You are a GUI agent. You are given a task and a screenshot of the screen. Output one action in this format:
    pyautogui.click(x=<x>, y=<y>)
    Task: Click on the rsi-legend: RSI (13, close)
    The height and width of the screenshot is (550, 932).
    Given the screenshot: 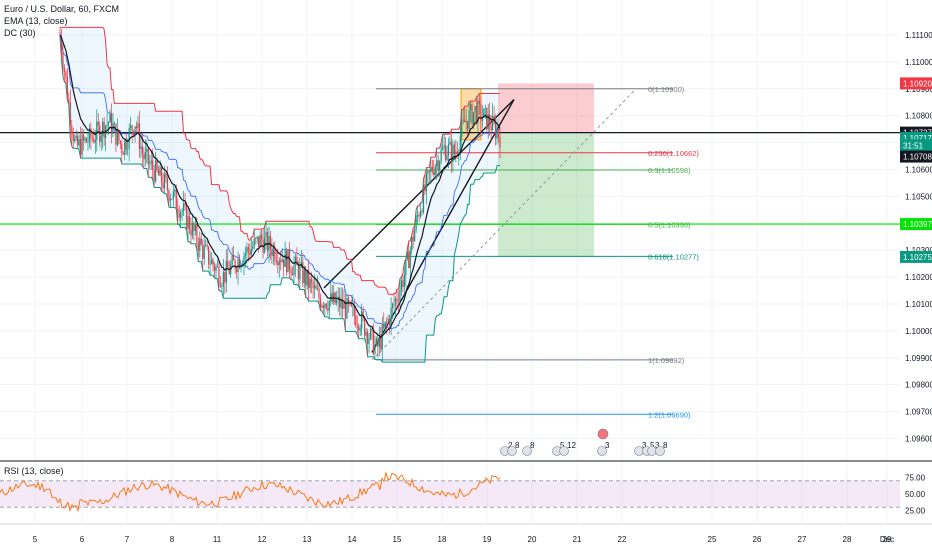 What is the action you would take?
    pyautogui.click(x=34, y=471)
    